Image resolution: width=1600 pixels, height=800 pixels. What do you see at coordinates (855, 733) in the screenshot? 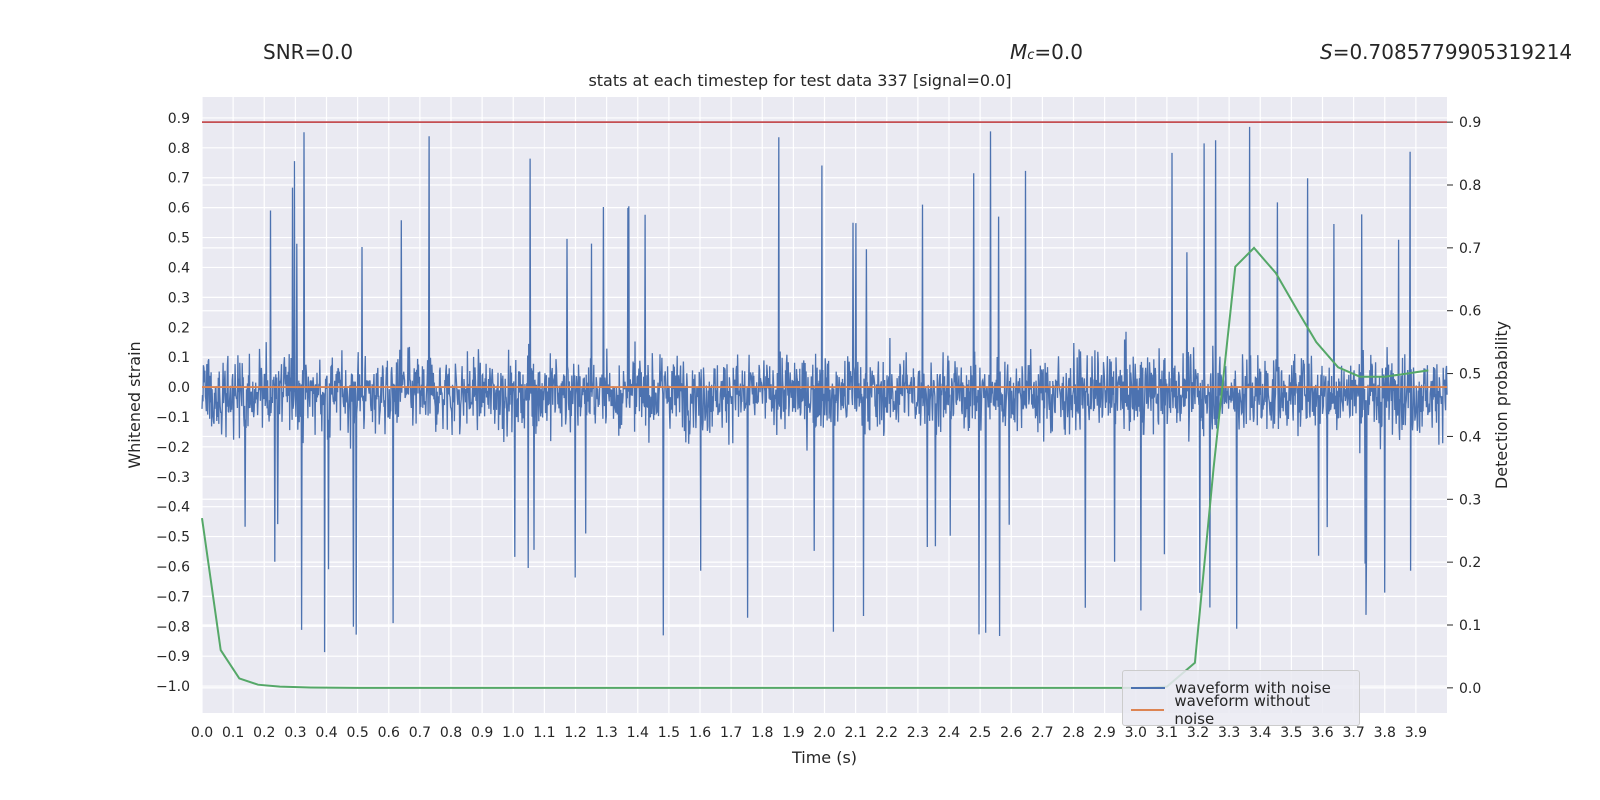
I see `x-tick-label: 2.1` at bounding box center [855, 733].